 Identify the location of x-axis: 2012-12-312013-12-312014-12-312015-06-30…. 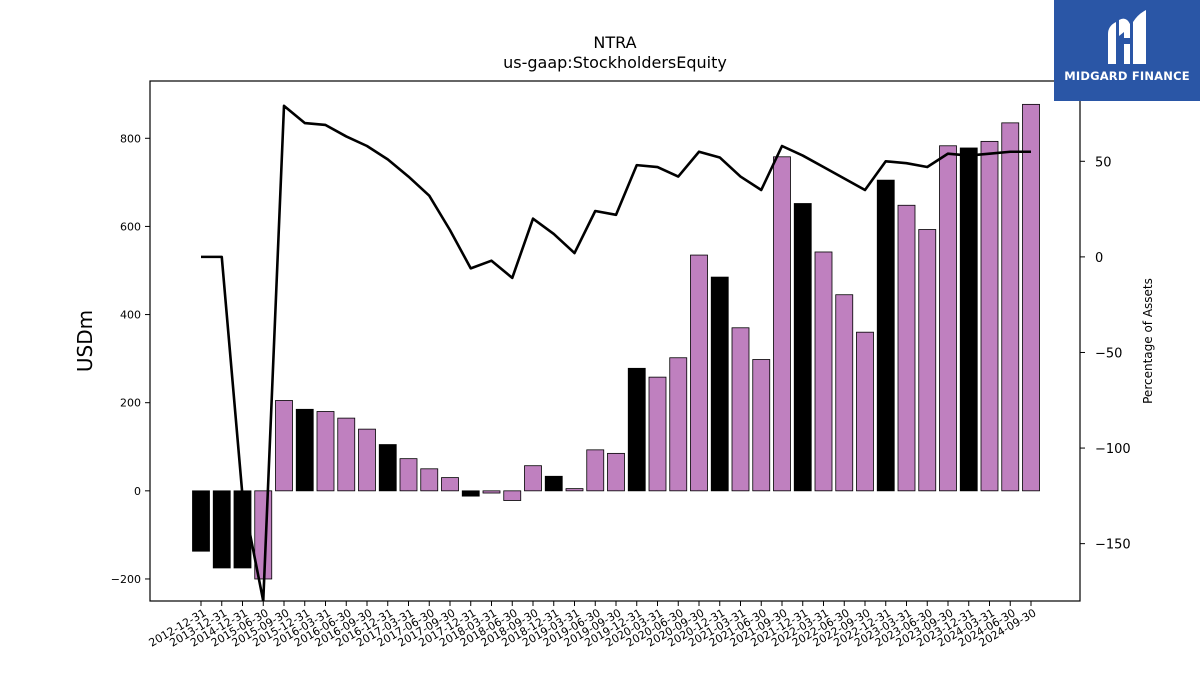
(593, 625).